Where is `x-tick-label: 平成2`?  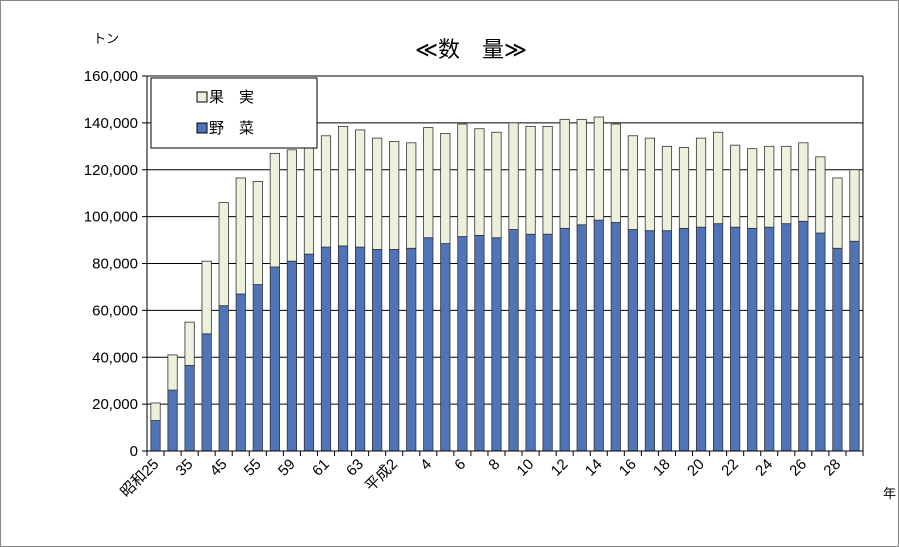
x-tick-label: 平成2 is located at coordinates (381, 475).